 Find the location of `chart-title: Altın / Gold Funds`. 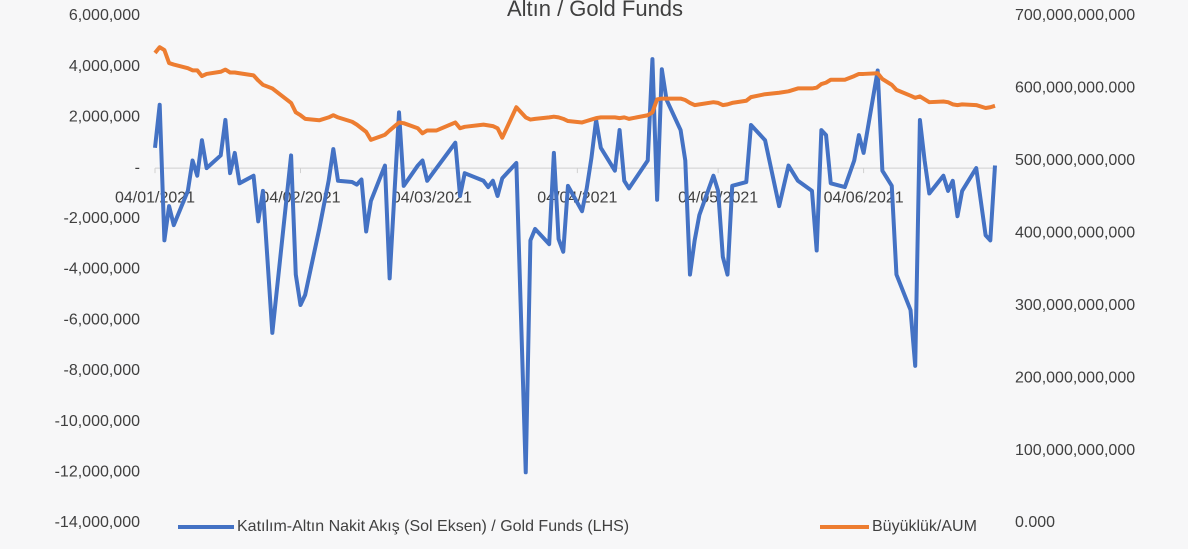

chart-title: Altın / Gold Funds is located at coordinates (595, 10).